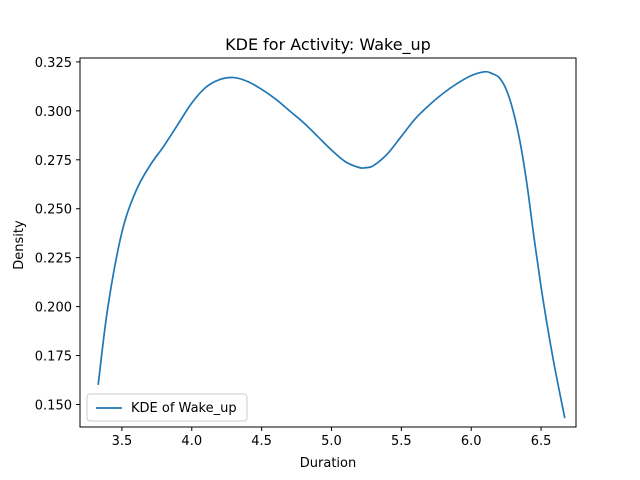 The height and width of the screenshot is (480, 640). What do you see at coordinates (184, 408) in the screenshot?
I see `legend-entry-label: KDE of Wake_up` at bounding box center [184, 408].